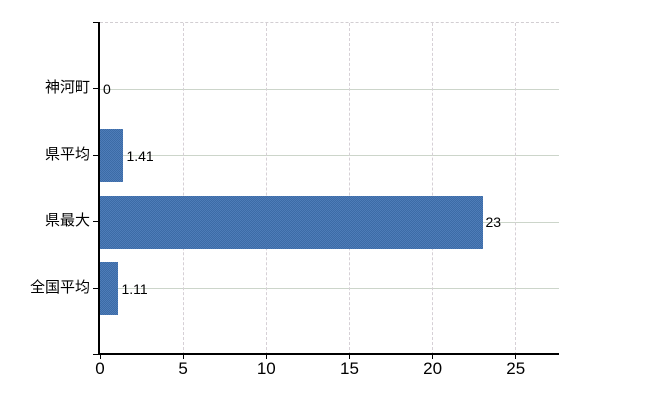 The width and height of the screenshot is (650, 400). I want to click on y-axis-label: 県平均, so click(67, 154).